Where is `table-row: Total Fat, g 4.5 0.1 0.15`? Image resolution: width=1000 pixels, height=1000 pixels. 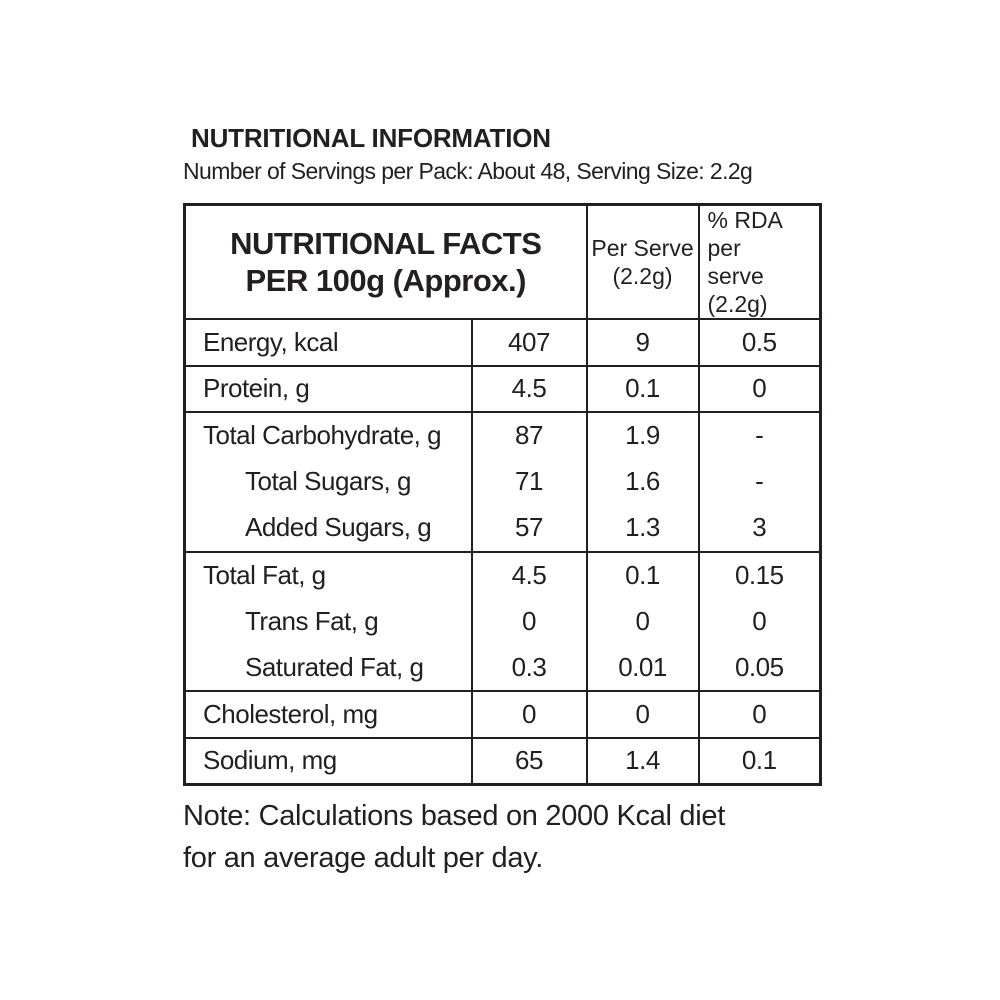 table-row: Total Fat, g 4.5 0.1 0.15 is located at coordinates (503, 574).